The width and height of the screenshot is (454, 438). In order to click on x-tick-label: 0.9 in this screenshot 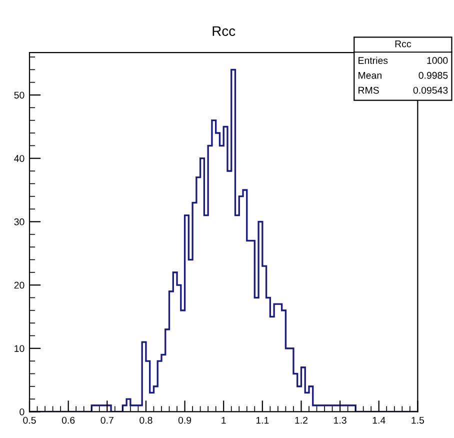, I will do `click(185, 420)`.